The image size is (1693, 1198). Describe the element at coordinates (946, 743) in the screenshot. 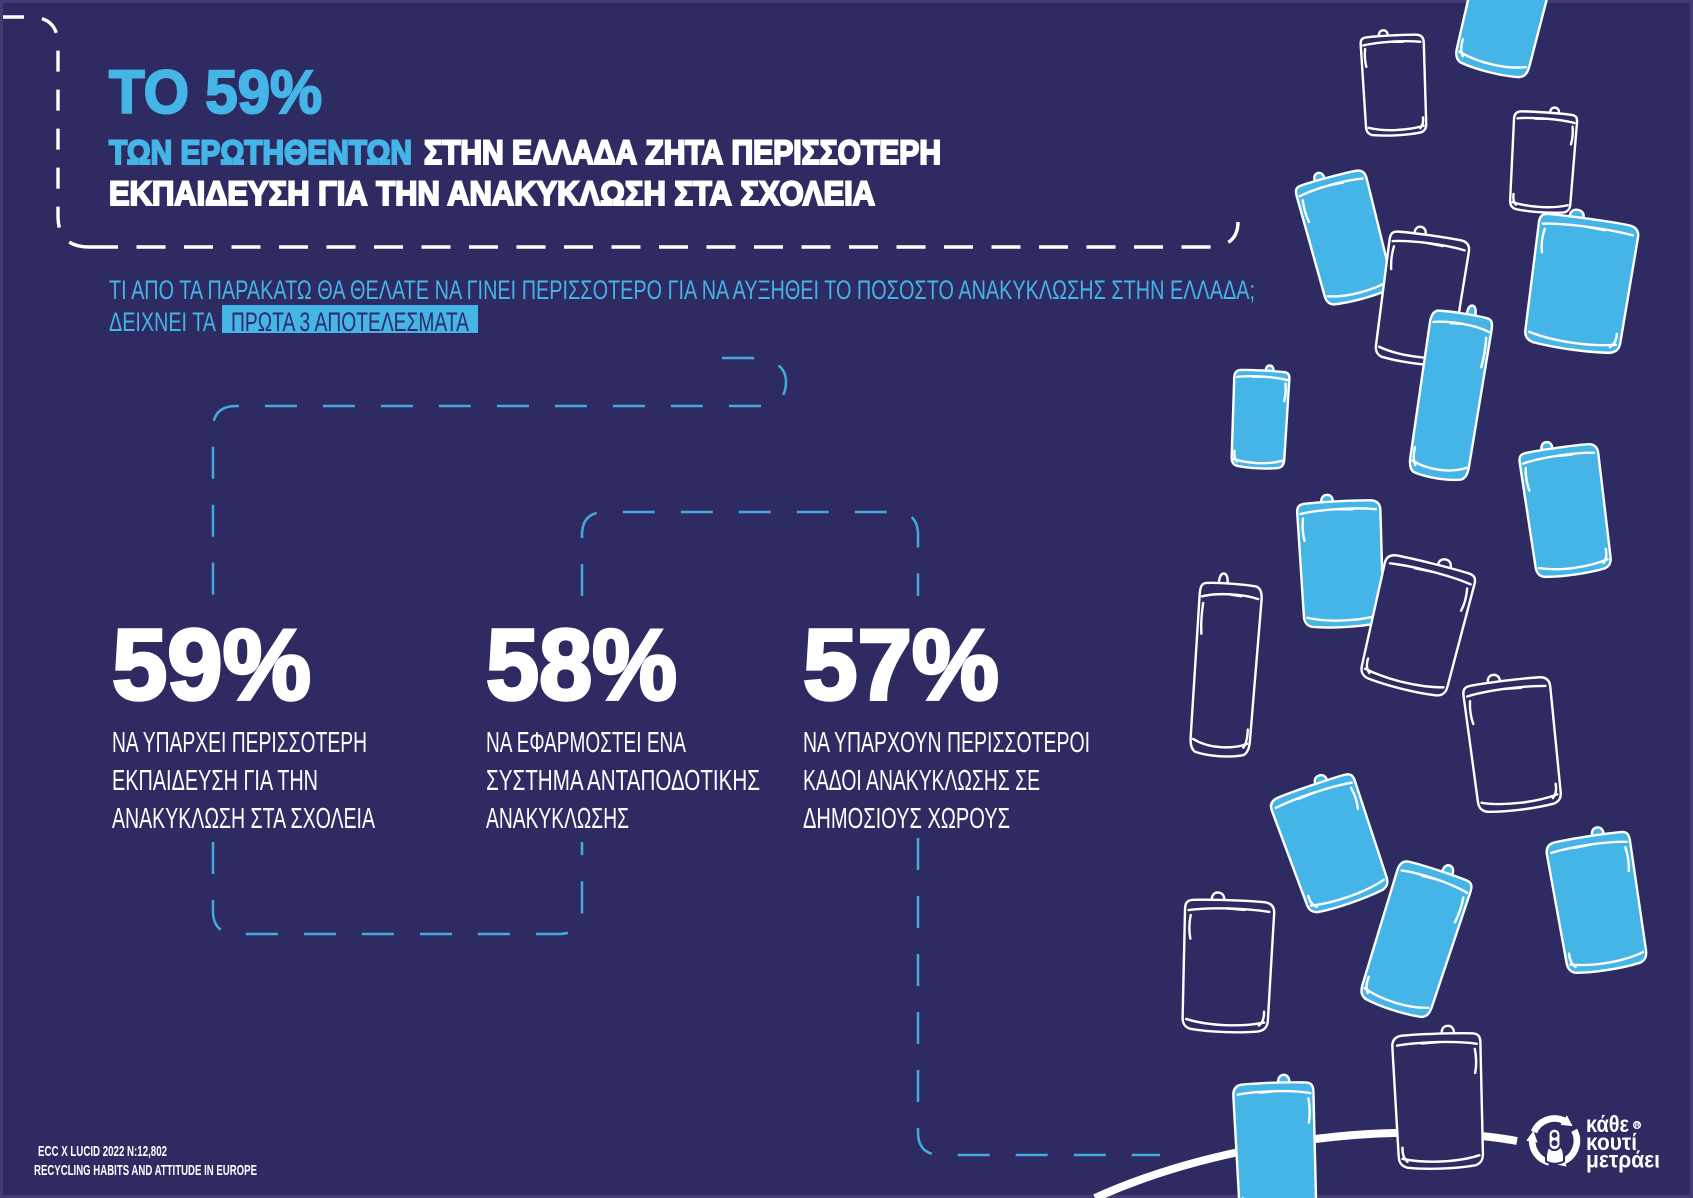

I see `svg-text: ΝΑ ΥΠΑΡΧΟΥΝ ΠΕΡΙΣΣΟΤΕΡΟΙ` at that location.